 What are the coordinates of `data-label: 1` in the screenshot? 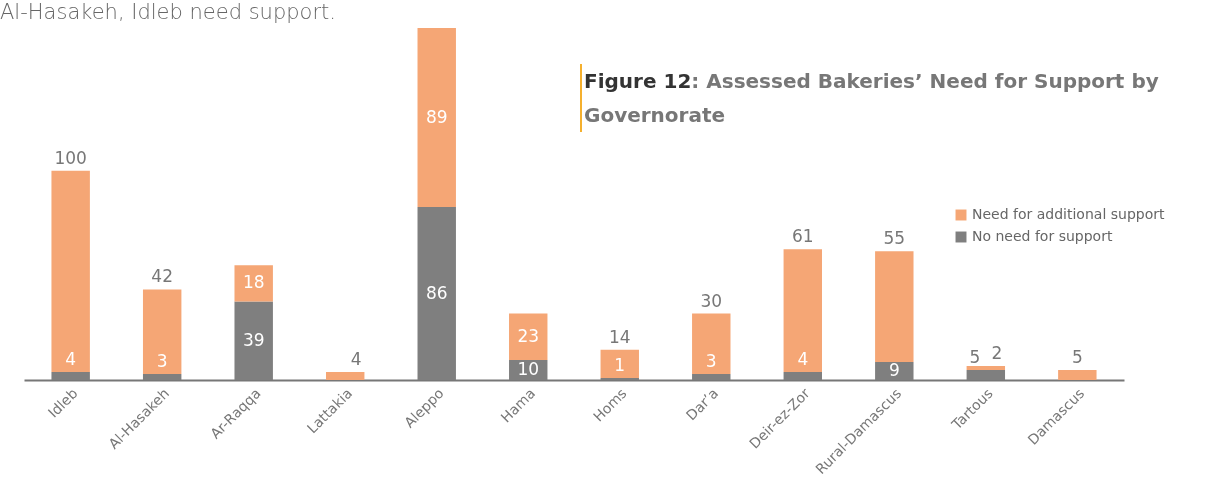 It's located at (620, 364).